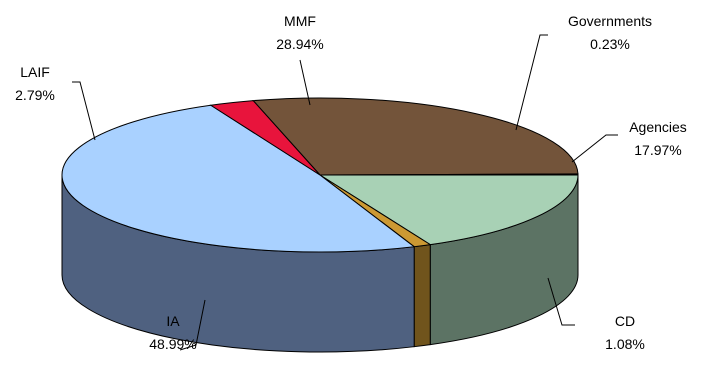  I want to click on pie-side-cd, so click(422, 296).